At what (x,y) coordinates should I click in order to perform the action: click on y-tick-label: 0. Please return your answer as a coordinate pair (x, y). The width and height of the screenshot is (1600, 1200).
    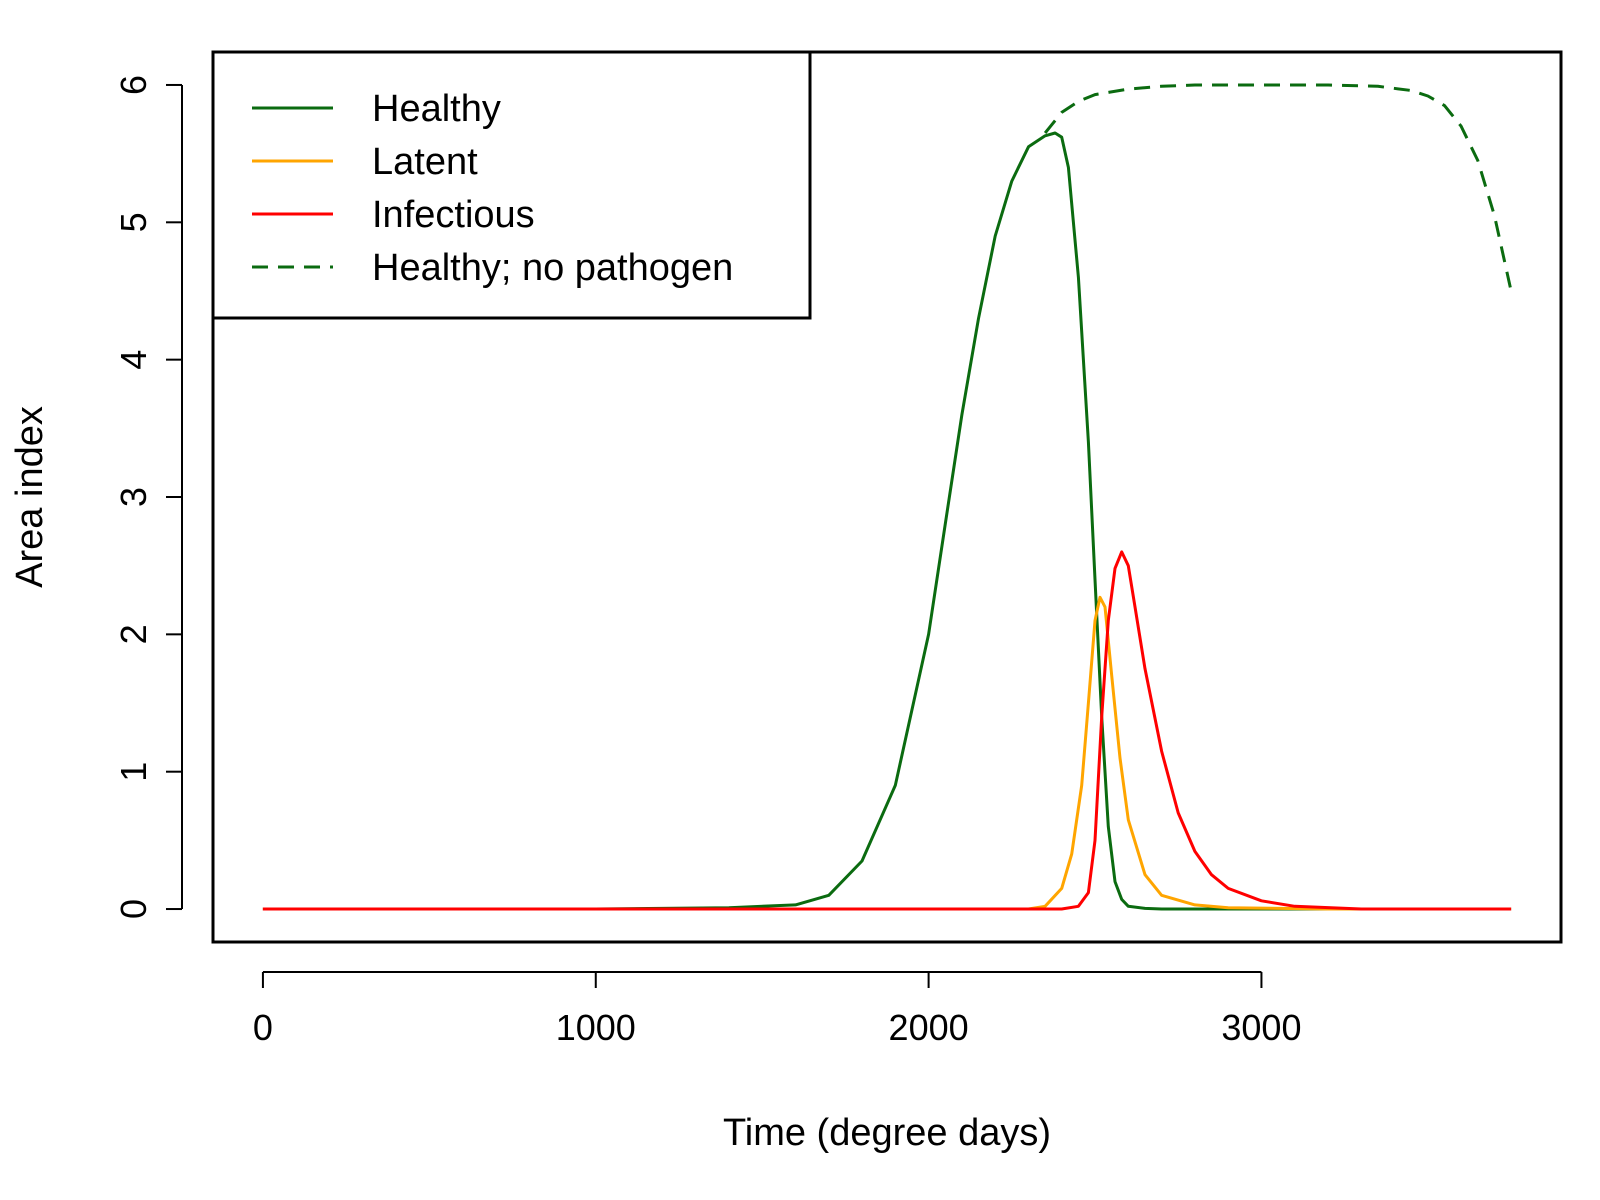
    Looking at the image, I should click on (133, 909).